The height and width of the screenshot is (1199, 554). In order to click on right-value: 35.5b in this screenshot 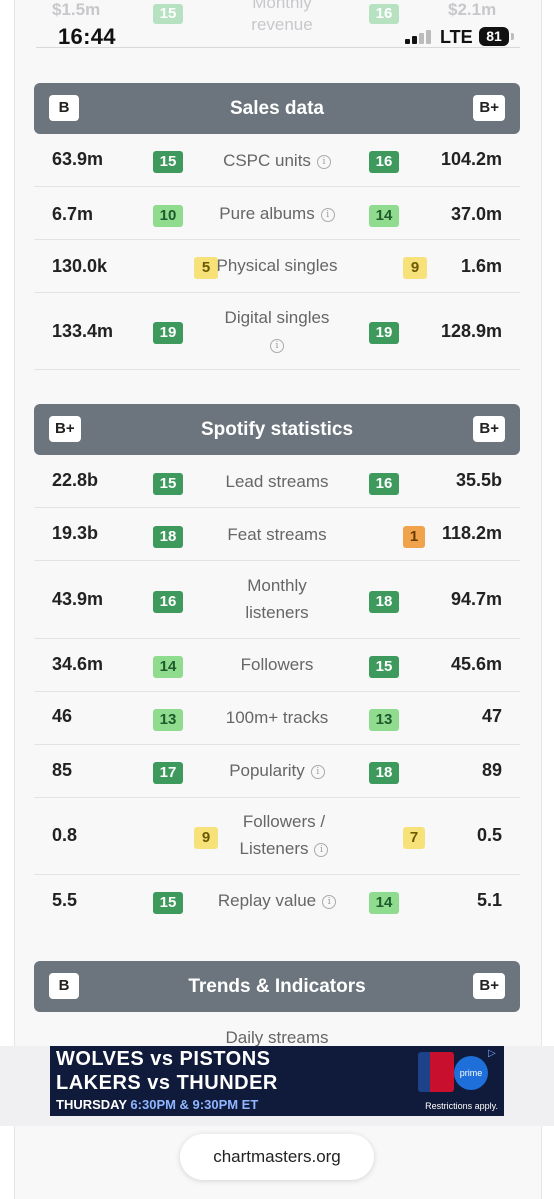, I will do `click(478, 480)`.